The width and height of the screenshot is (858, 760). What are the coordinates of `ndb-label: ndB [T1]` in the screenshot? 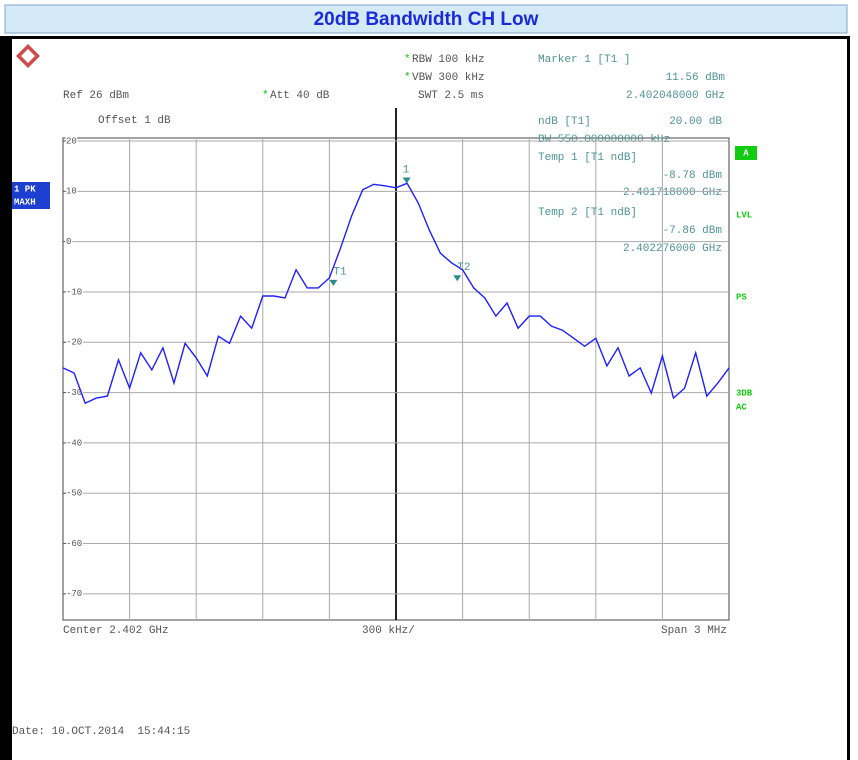 It's located at (564, 122).